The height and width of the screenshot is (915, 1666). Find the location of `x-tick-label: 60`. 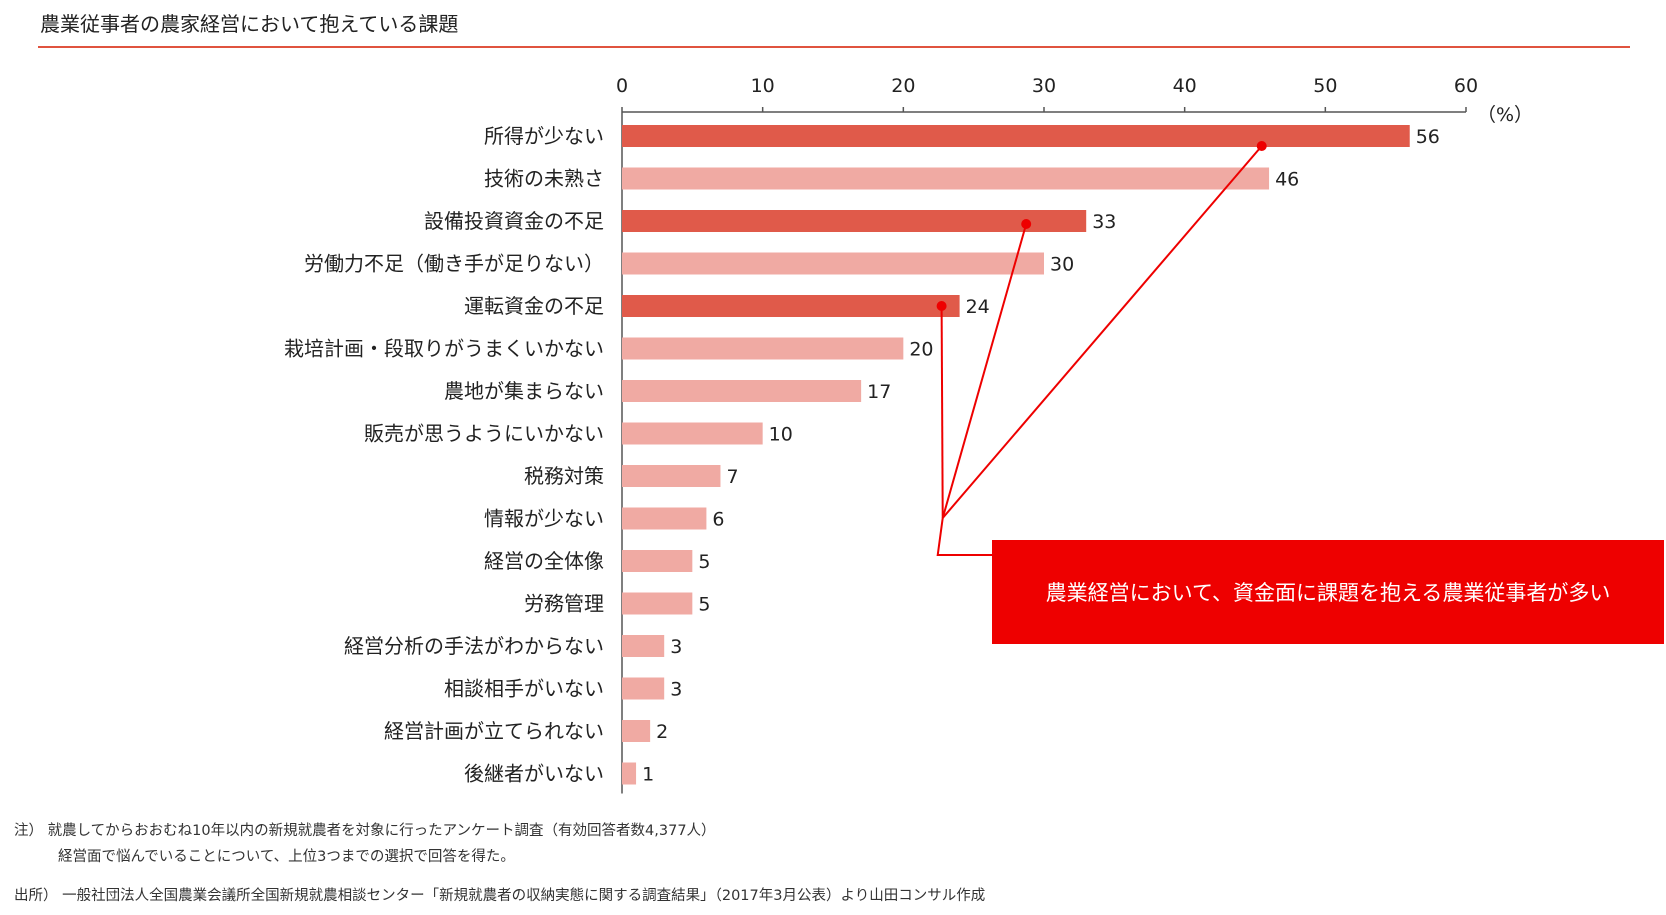

x-tick-label: 60 is located at coordinates (1466, 86).